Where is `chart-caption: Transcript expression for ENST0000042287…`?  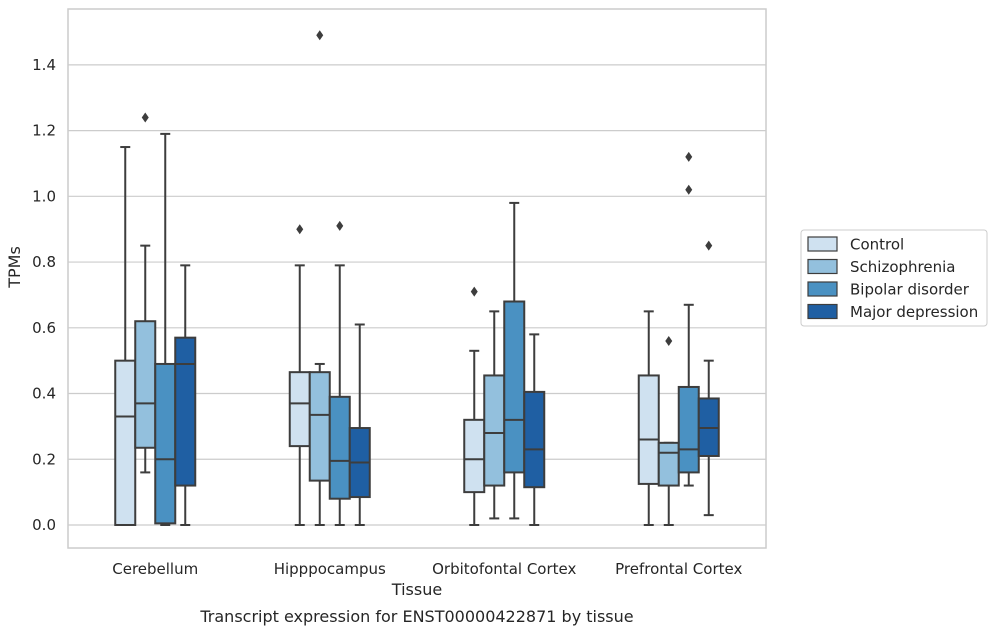
chart-caption: Transcript expression for ENST0000042287… is located at coordinates (416, 616).